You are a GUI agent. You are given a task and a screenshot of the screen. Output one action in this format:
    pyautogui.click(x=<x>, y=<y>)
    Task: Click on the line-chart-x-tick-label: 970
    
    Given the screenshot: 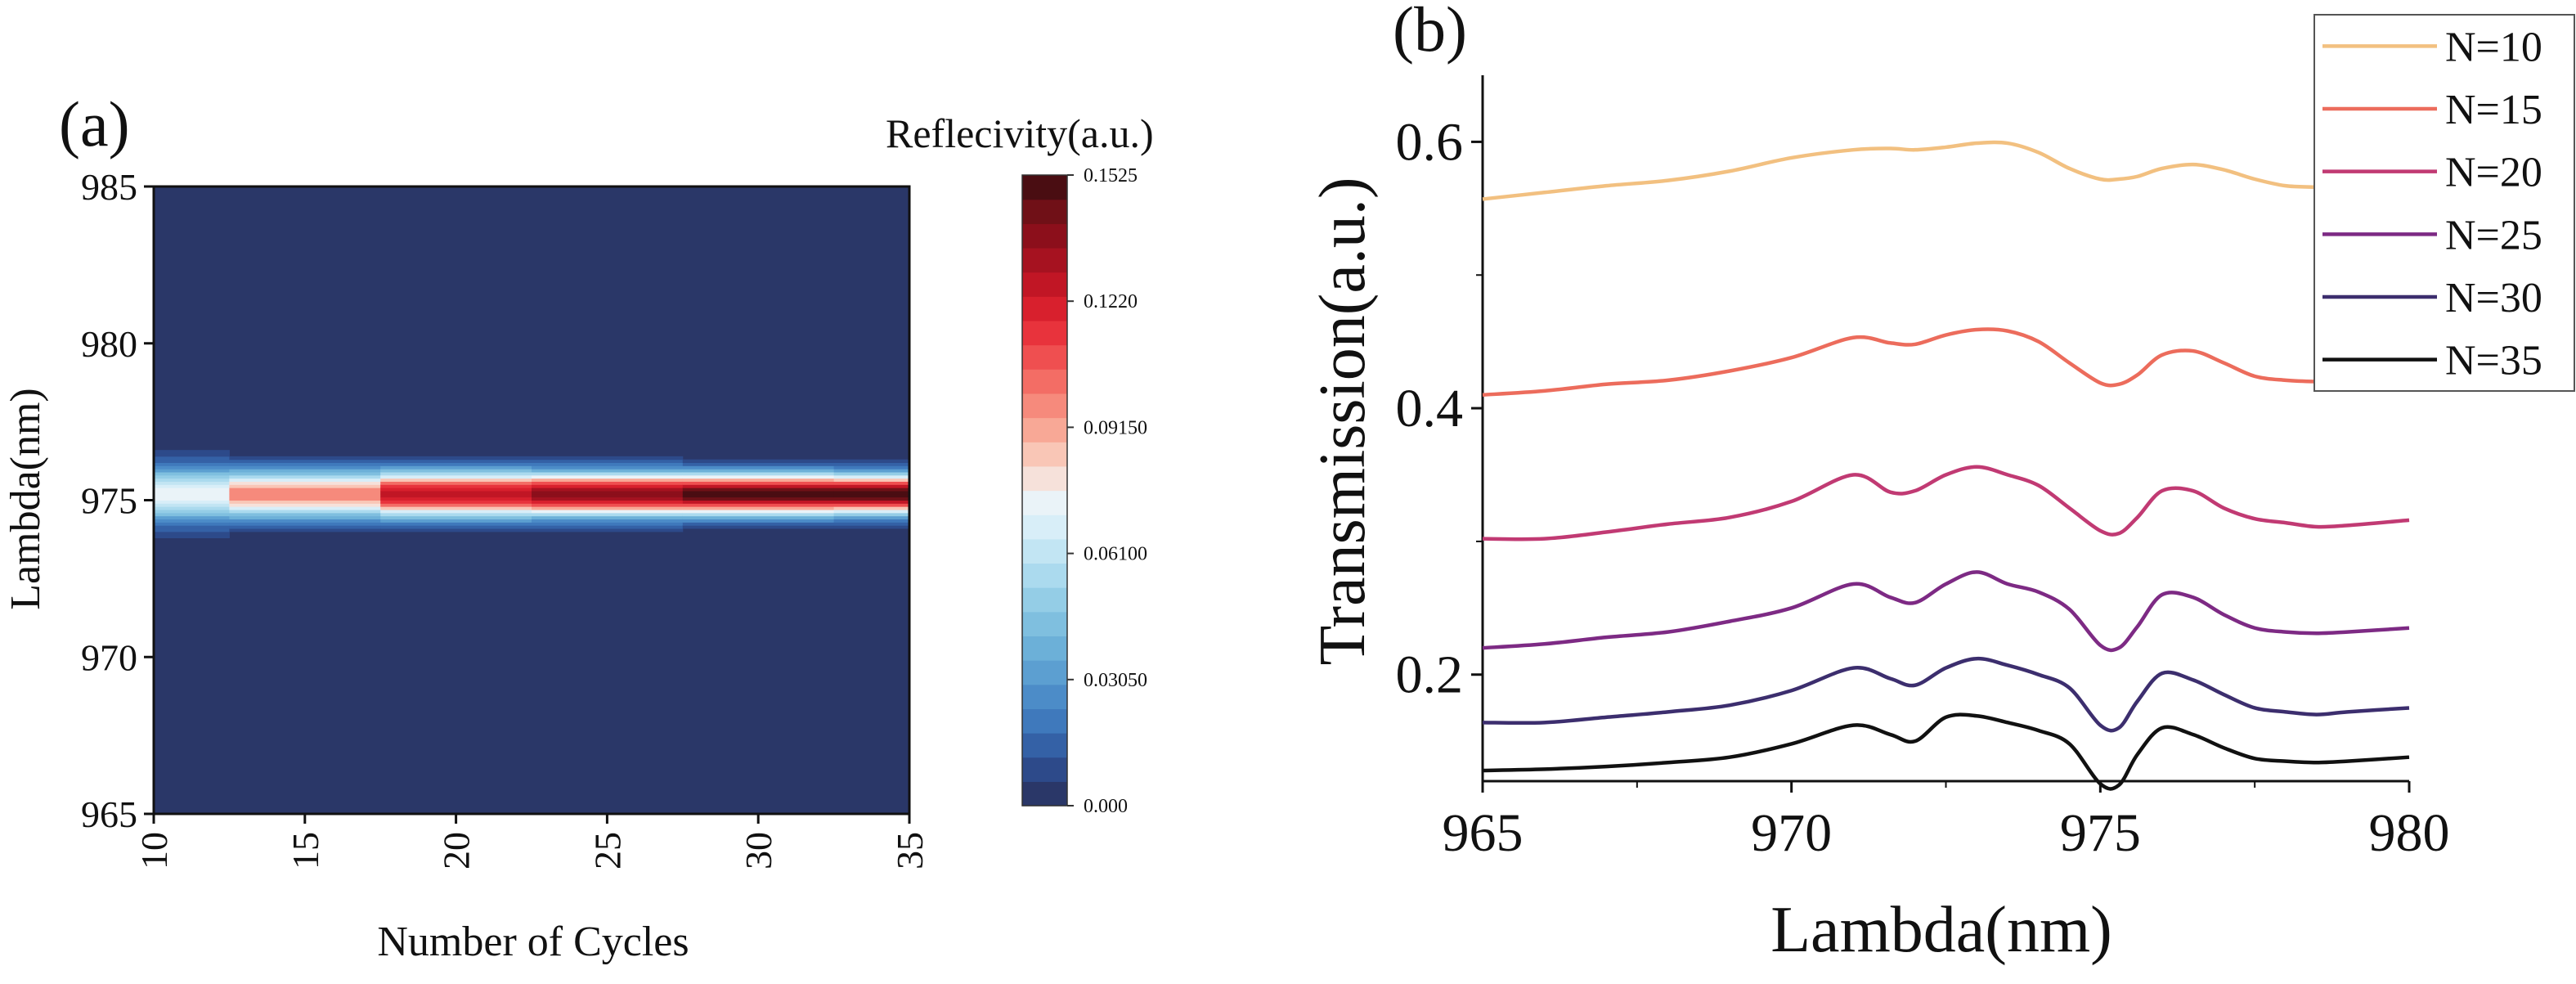 What is the action you would take?
    pyautogui.click(x=1791, y=833)
    